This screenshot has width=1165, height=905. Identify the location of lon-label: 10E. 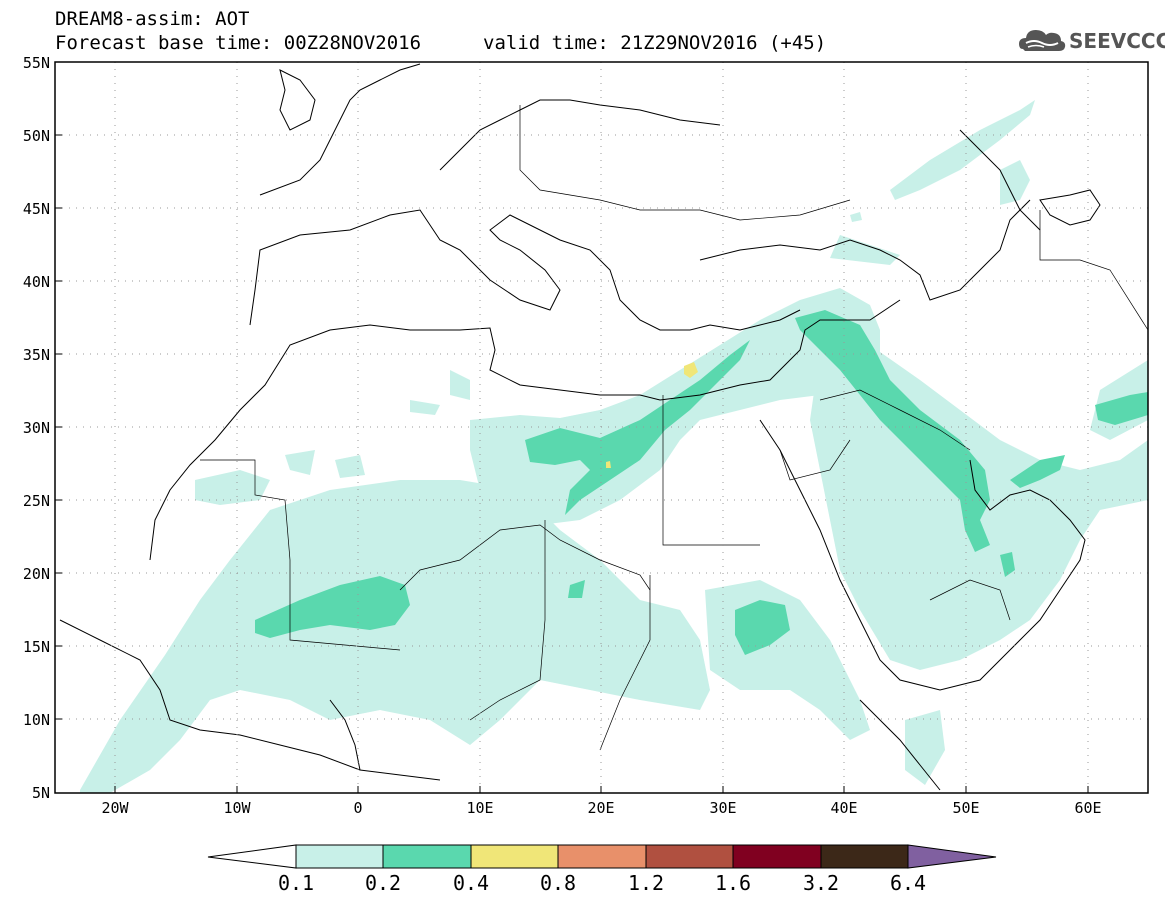
(480, 808).